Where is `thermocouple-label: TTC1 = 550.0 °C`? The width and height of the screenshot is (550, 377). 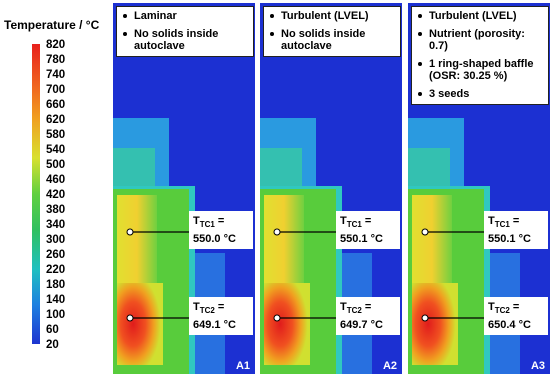
thermocouple-label: TTC1 = 550.0 °C is located at coordinates (221, 230).